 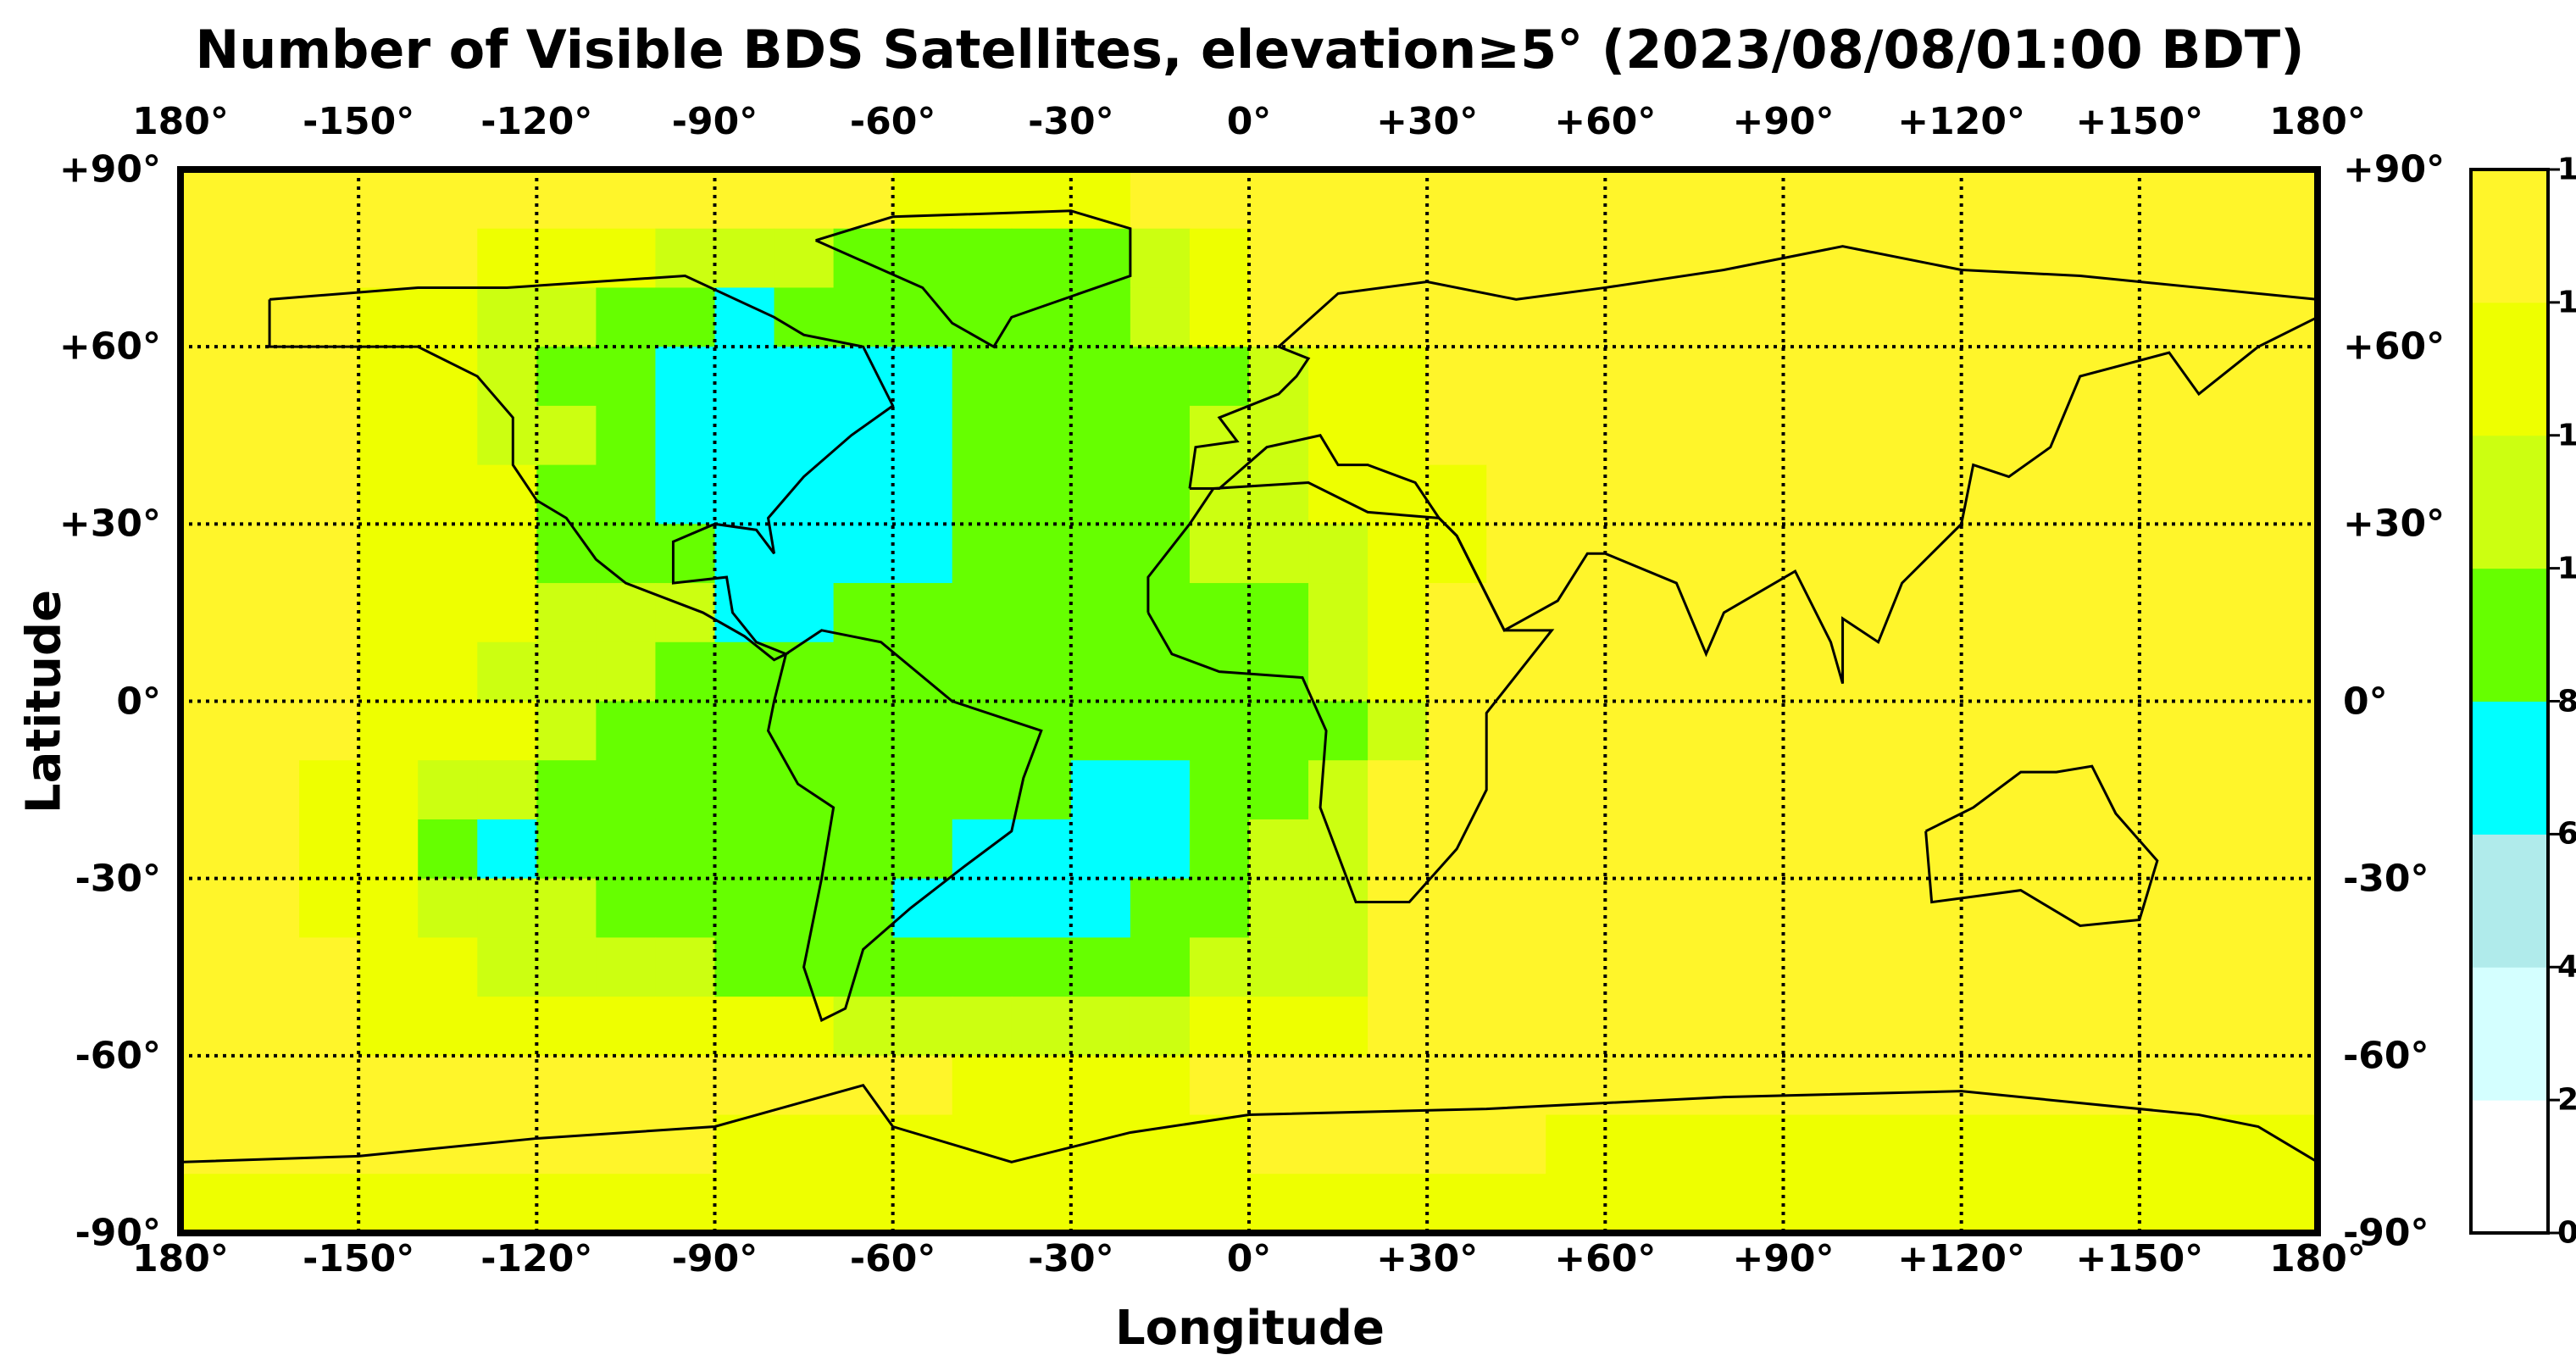 What do you see at coordinates (2566, 701) in the screenshot?
I see `colorbar-tick-label: 8` at bounding box center [2566, 701].